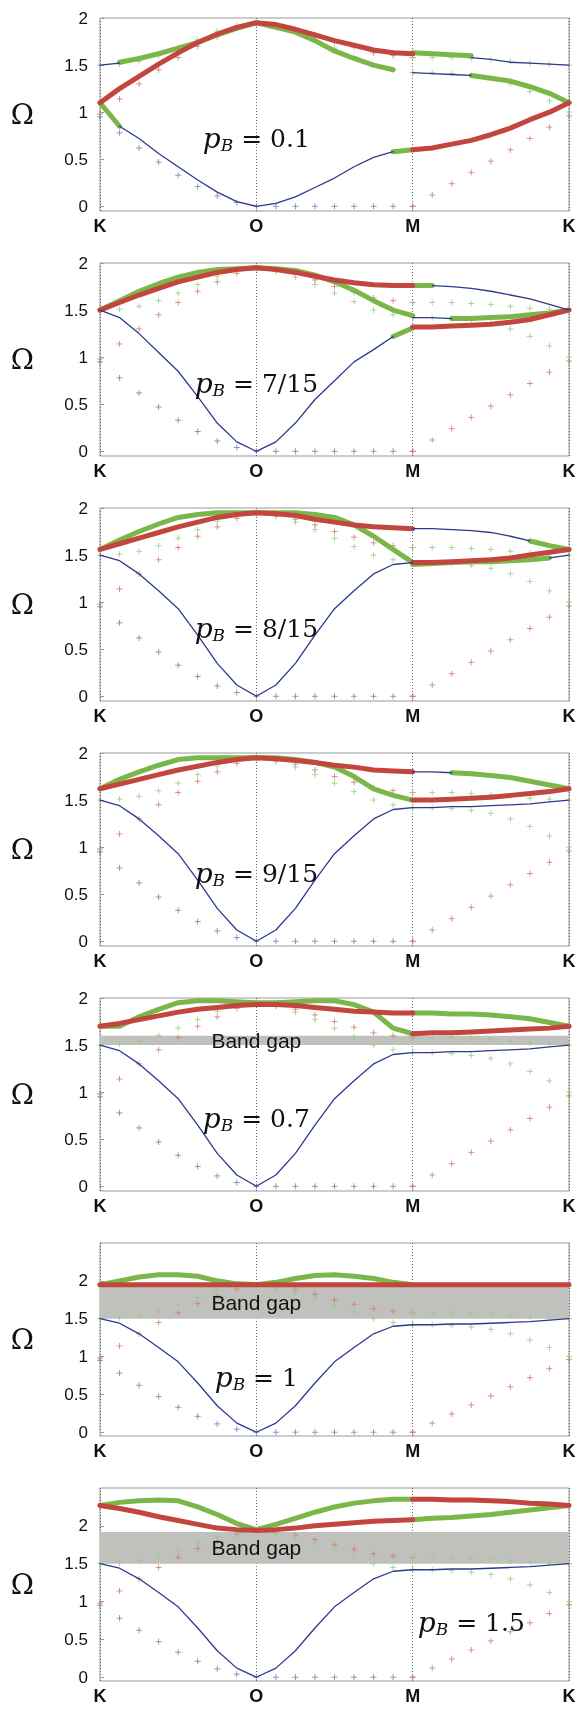  What do you see at coordinates (256, 629) in the screenshot?
I see `annotation: pB = 8/15` at bounding box center [256, 629].